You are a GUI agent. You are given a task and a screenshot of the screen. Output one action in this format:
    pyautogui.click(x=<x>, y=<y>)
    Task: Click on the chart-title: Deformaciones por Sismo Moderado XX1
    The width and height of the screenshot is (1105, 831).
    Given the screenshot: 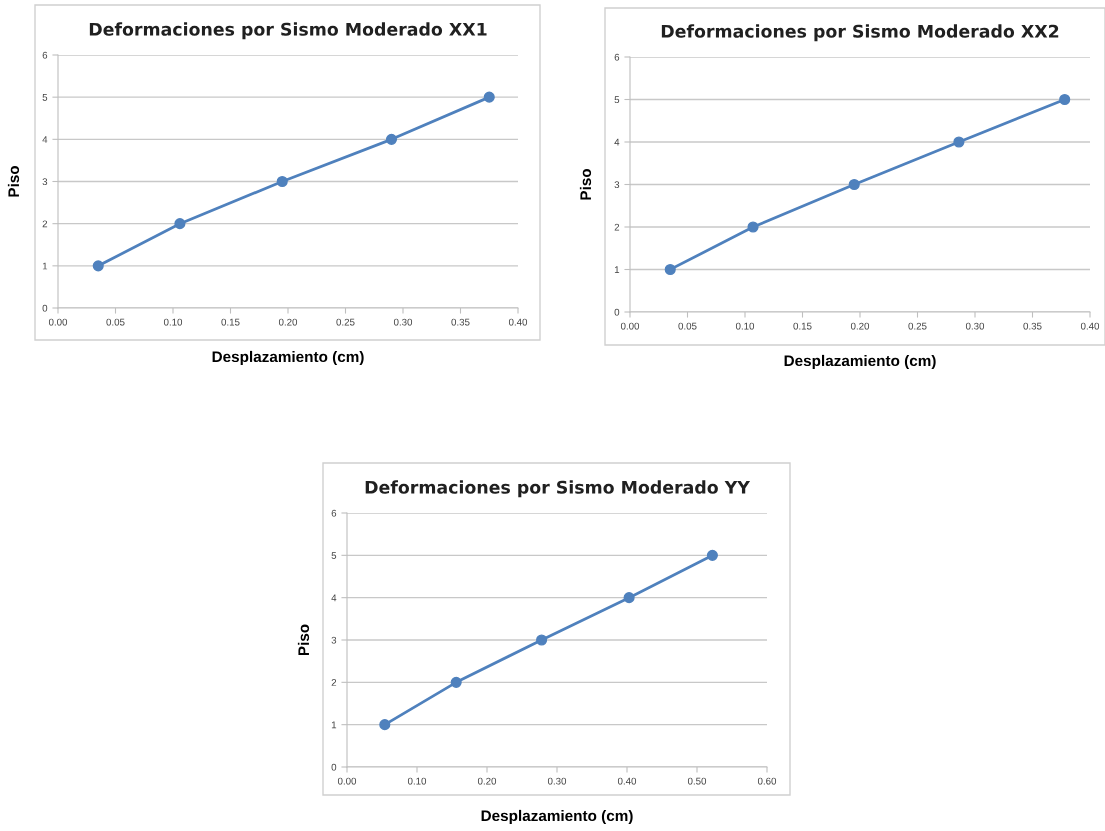 What is the action you would take?
    pyautogui.click(x=288, y=31)
    